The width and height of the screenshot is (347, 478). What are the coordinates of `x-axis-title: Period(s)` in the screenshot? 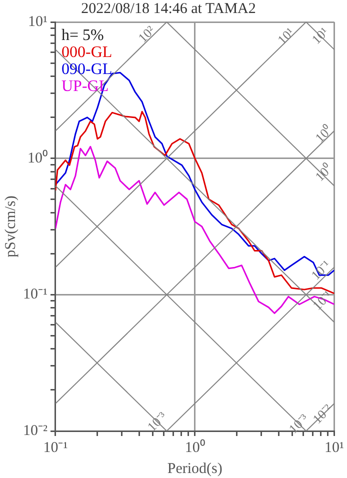 It's located at (194, 468).